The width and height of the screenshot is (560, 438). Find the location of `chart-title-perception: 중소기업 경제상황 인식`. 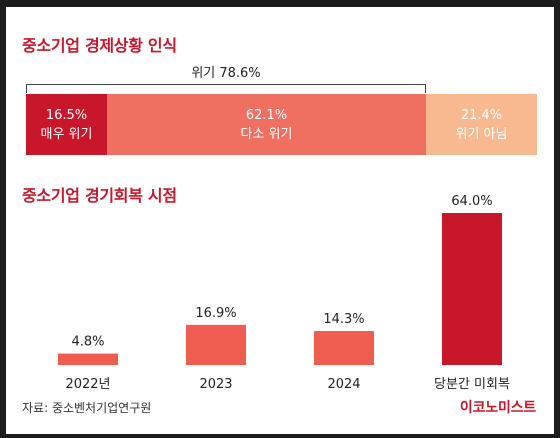

chart-title-perception: 중소기업 경제상황 인식 is located at coordinates (99, 45).